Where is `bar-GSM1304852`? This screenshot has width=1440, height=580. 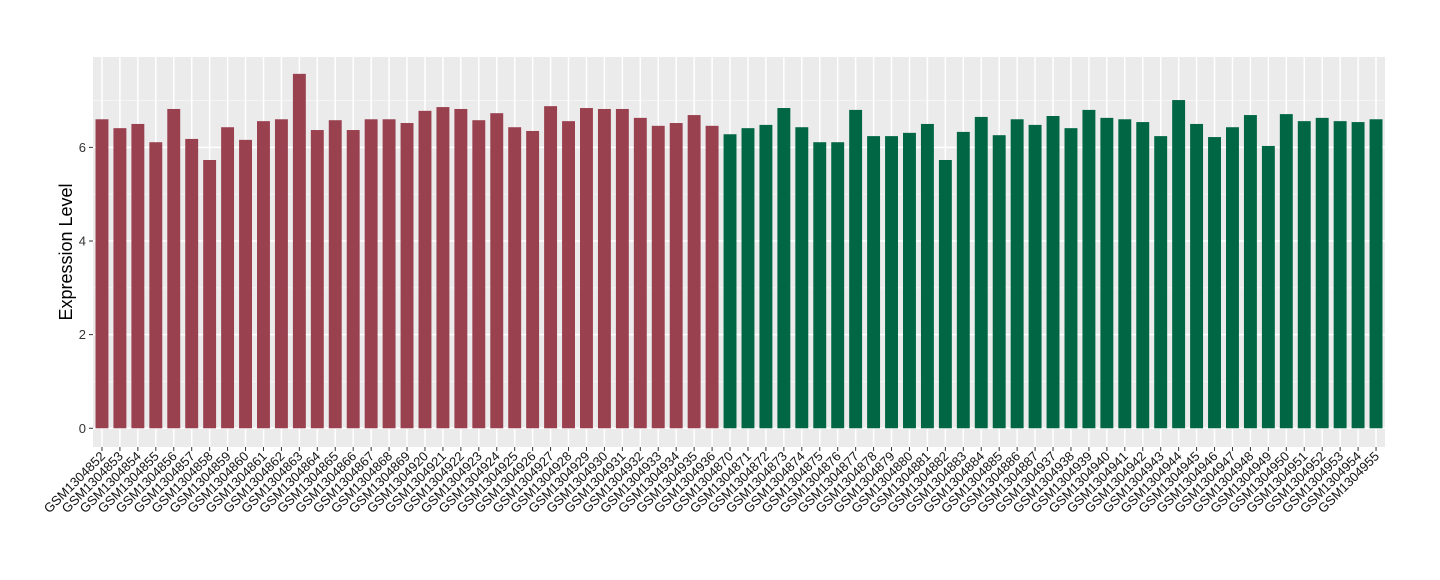
bar-GSM1304852 is located at coordinates (102, 274).